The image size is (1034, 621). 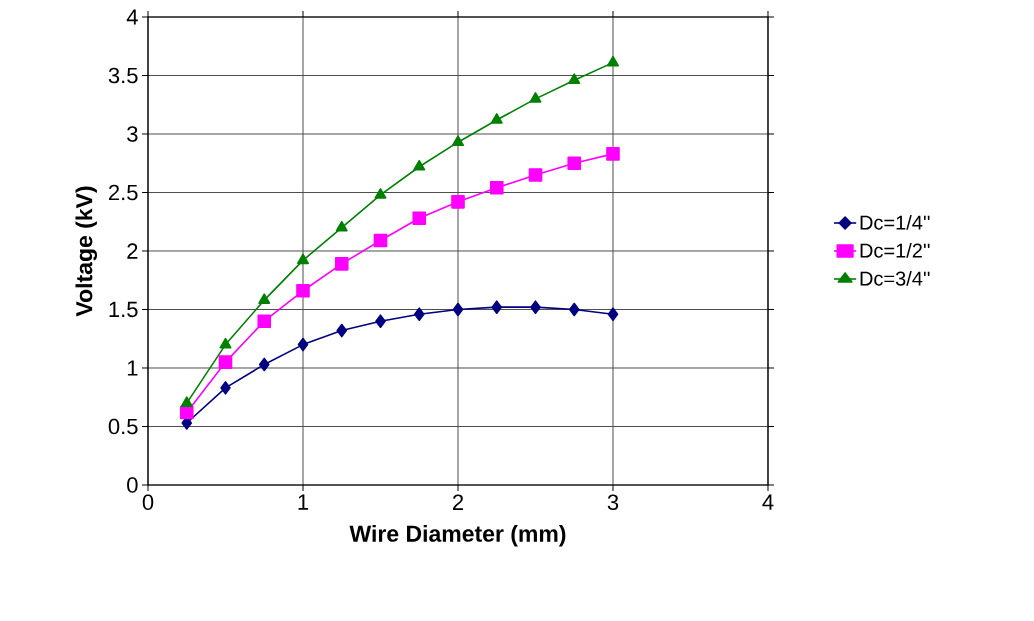 What do you see at coordinates (86, 251) in the screenshot?
I see `y-axis-title: Voltage (kV)` at bounding box center [86, 251].